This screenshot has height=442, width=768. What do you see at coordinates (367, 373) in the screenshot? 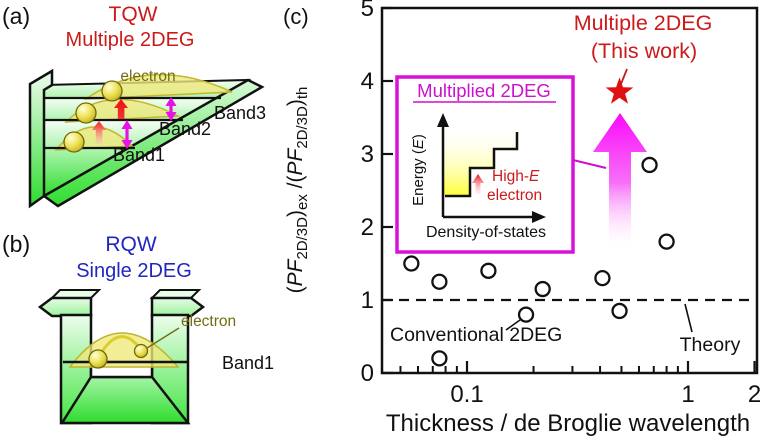
I see `y-tick-label: 0` at bounding box center [367, 373].